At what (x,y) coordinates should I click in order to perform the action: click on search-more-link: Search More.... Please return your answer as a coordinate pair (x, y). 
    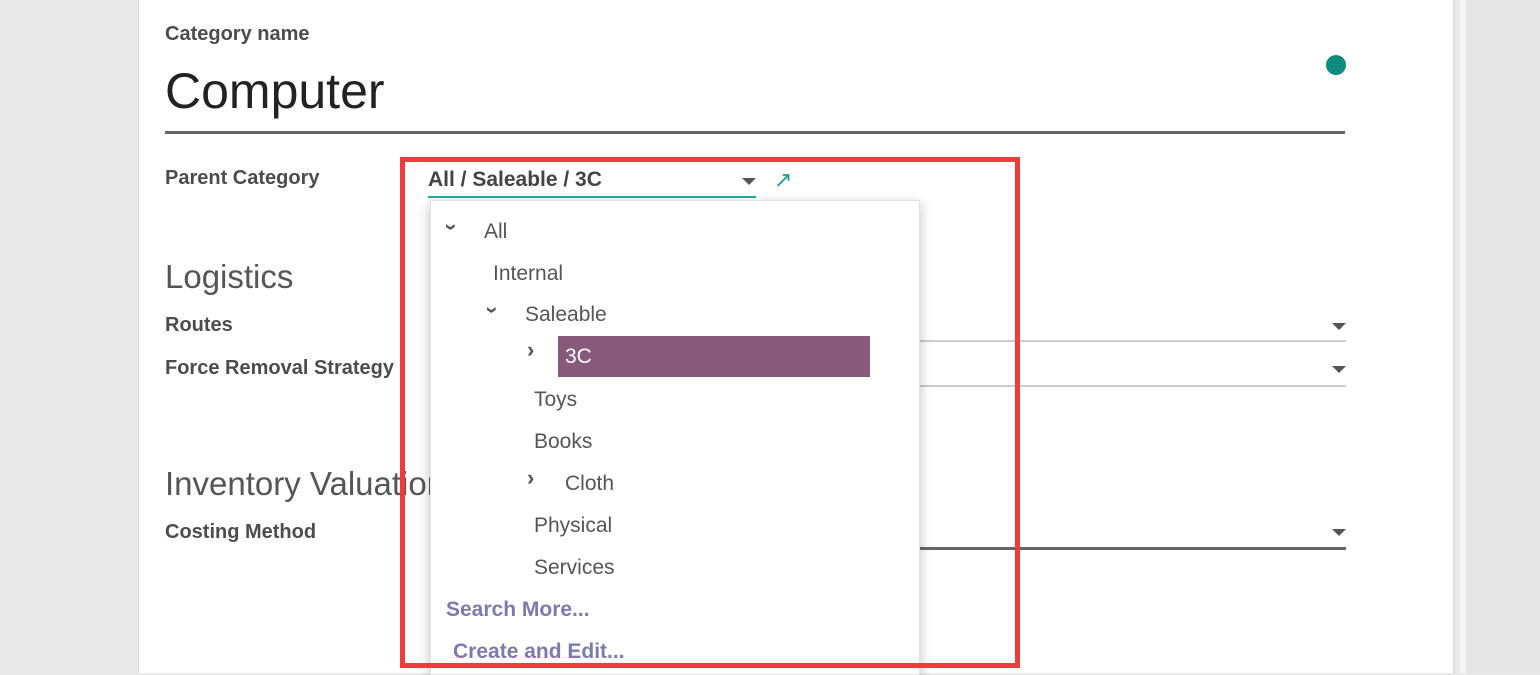
    Looking at the image, I should click on (518, 609).